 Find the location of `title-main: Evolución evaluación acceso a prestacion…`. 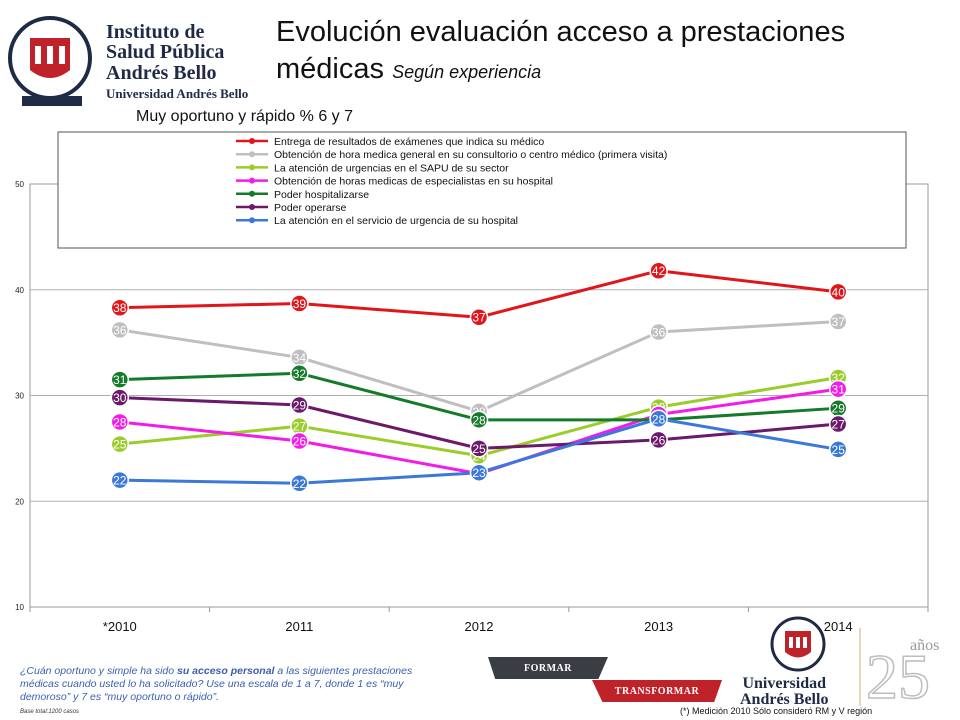

title-main: Evolución evaluación acceso a prestacion… is located at coordinates (561, 51).